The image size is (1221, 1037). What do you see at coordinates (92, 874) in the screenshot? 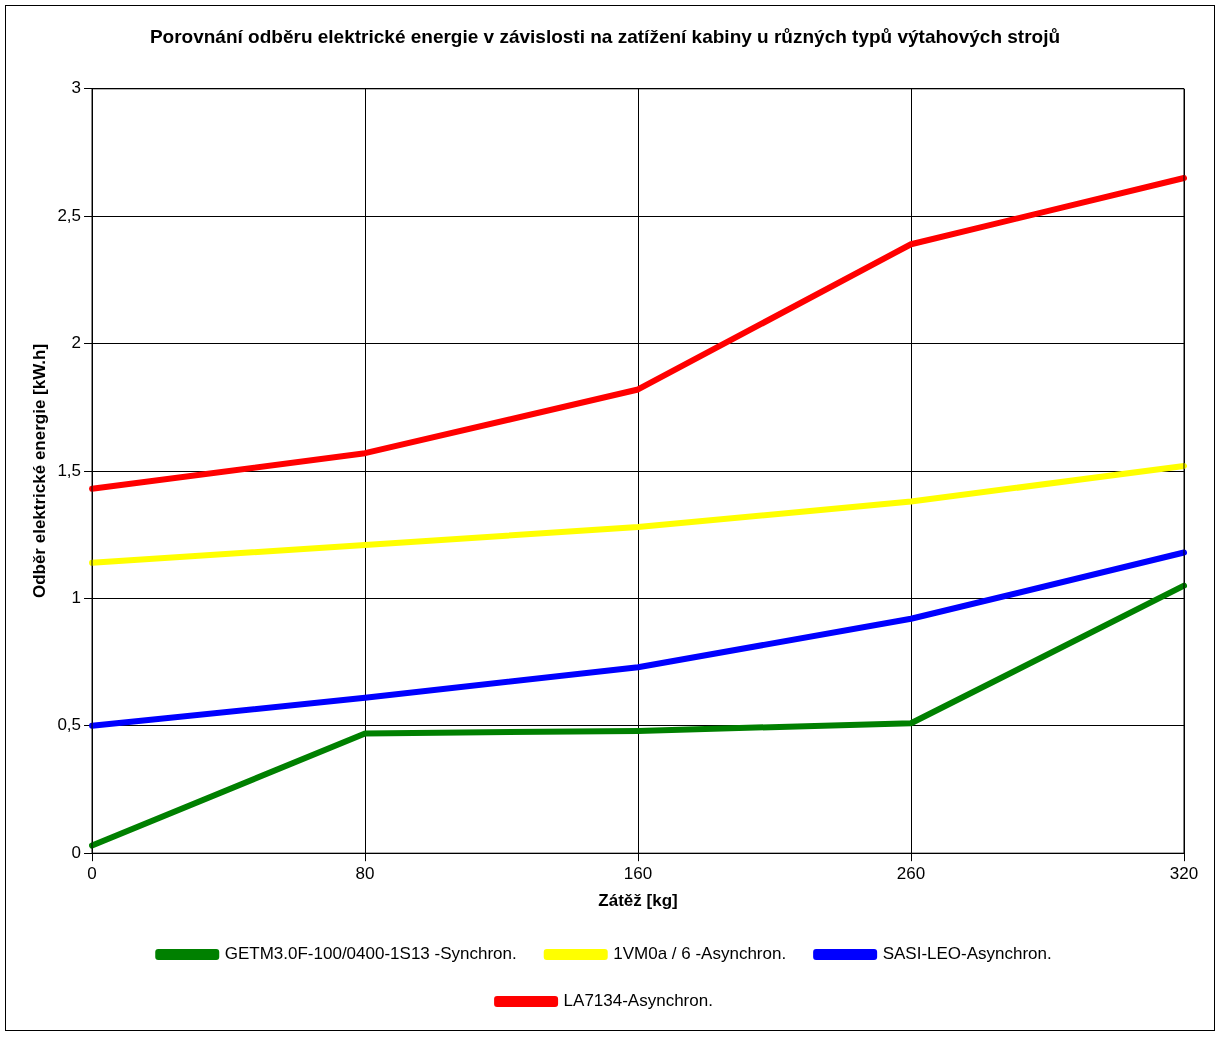
I see `x-tick-label: 0` at bounding box center [92, 874].